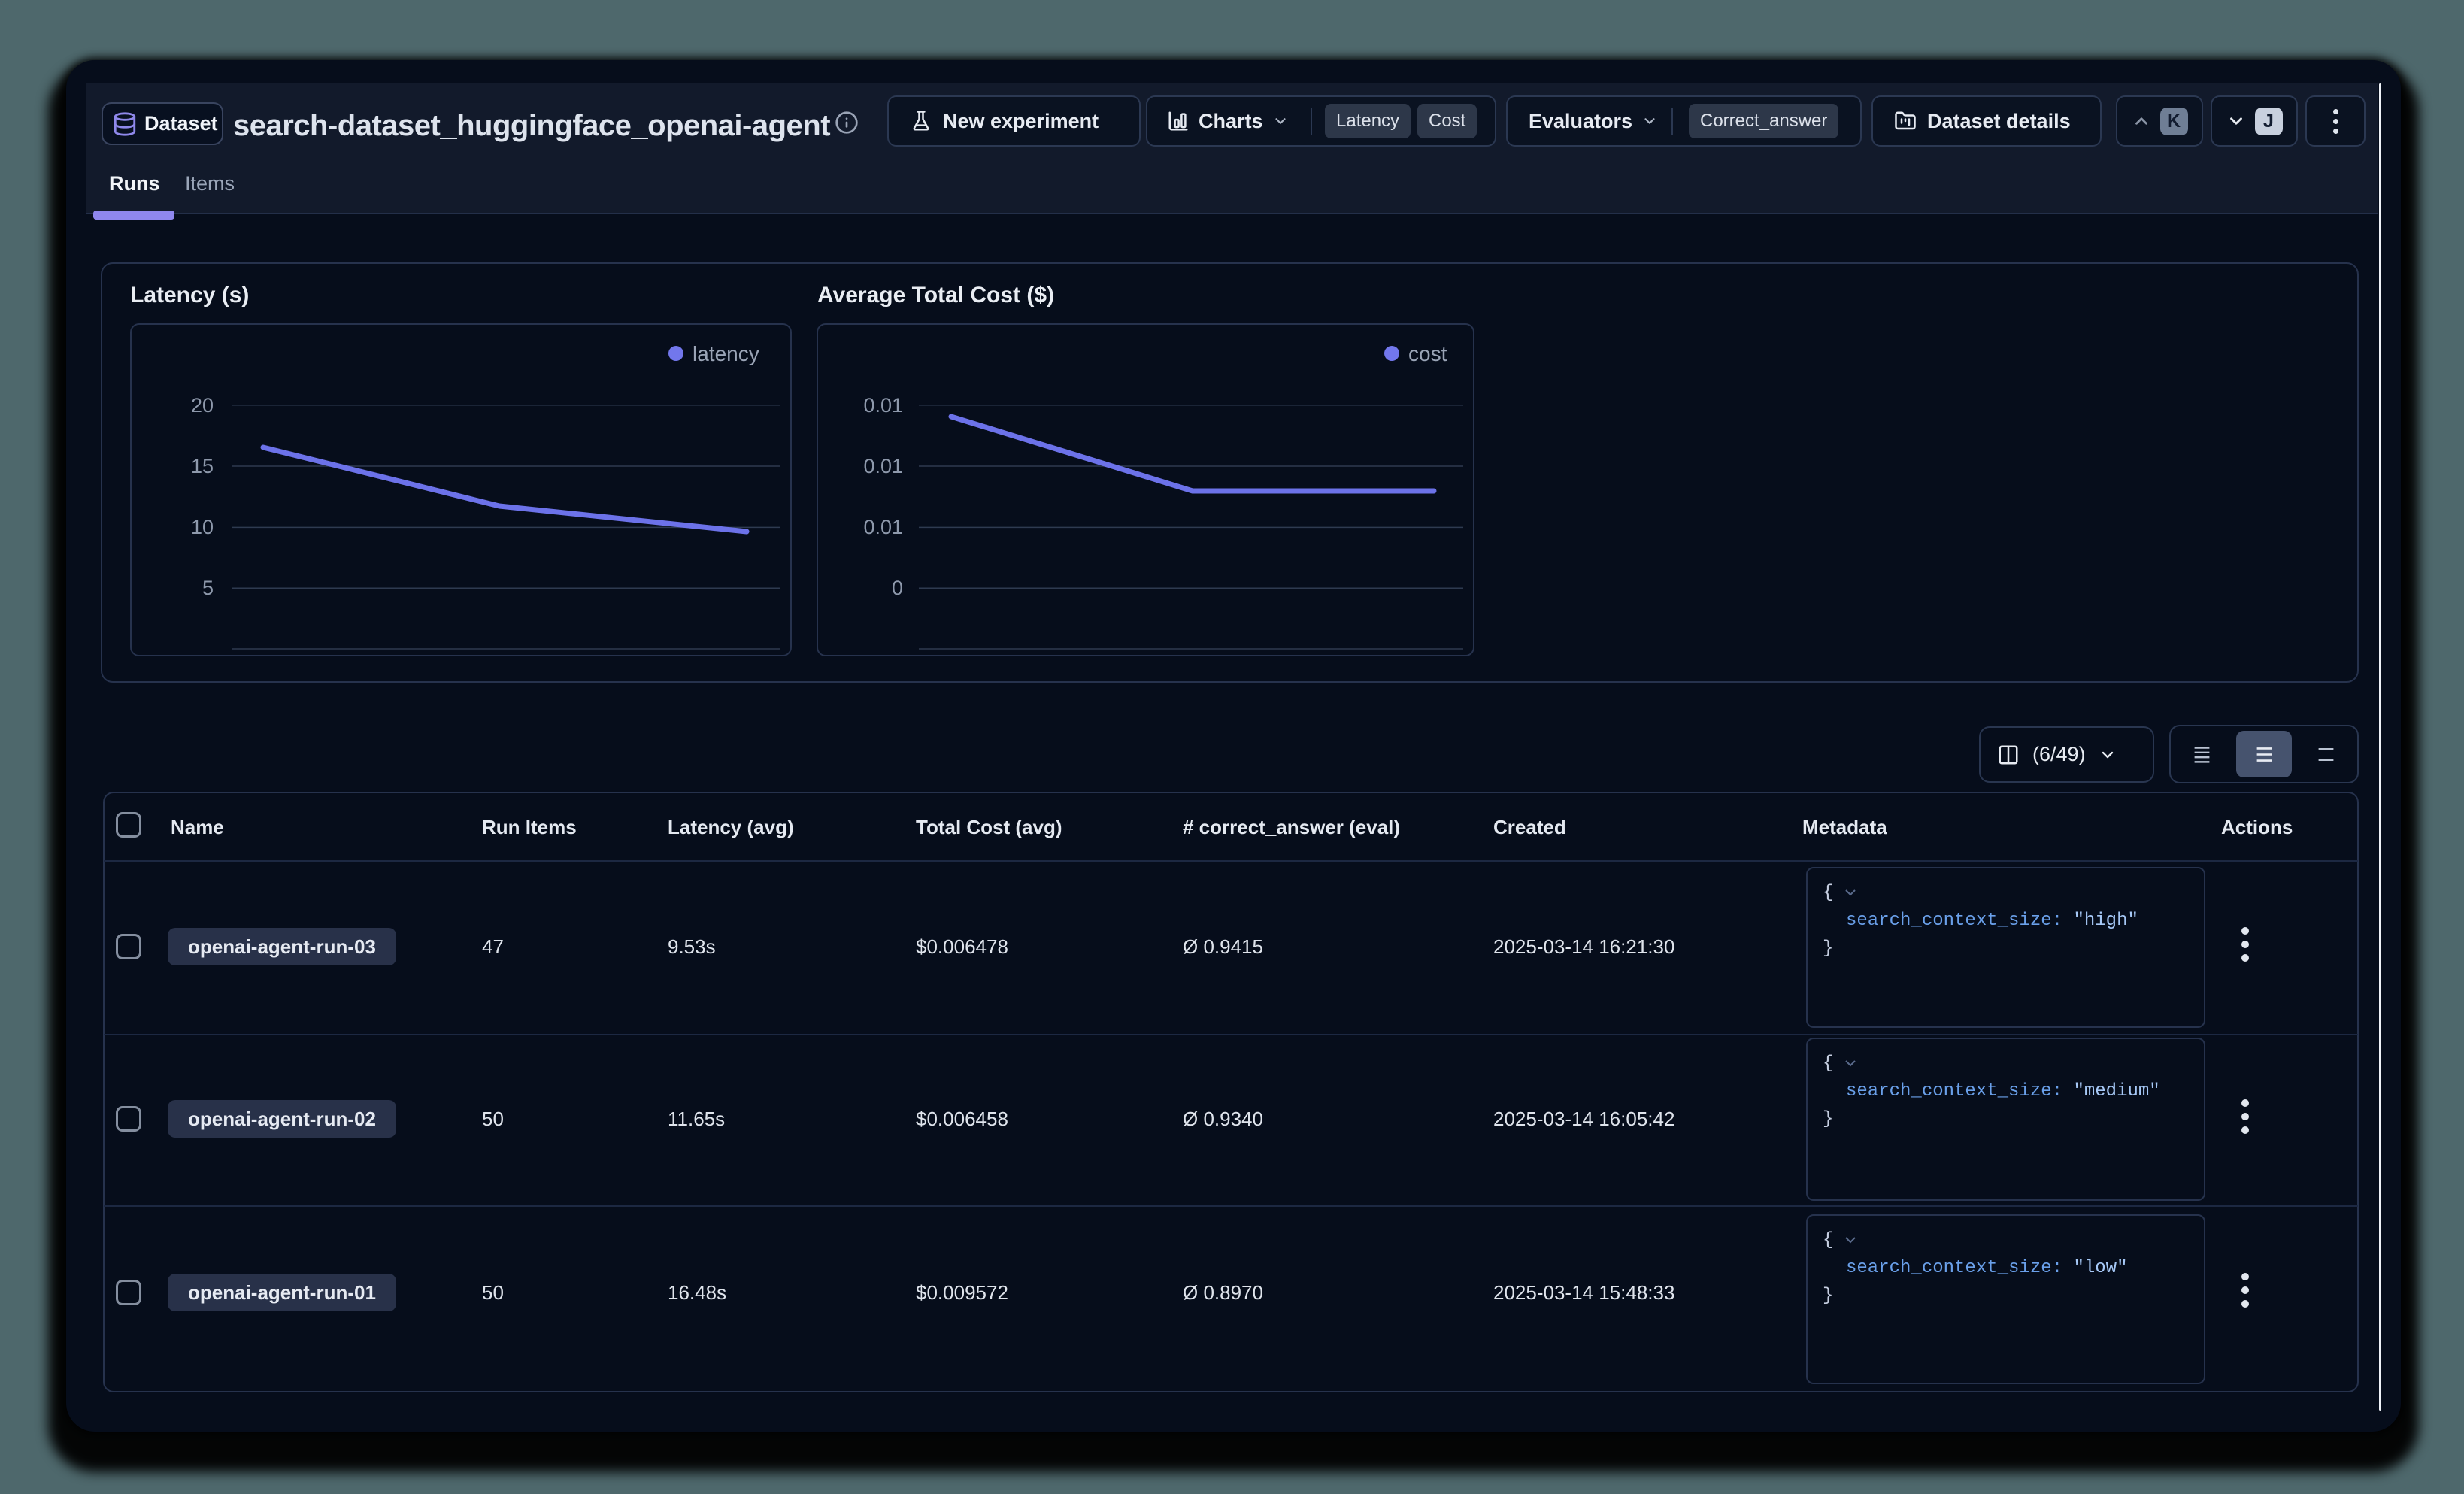 The width and height of the screenshot is (2464, 1494). Describe the element at coordinates (1427, 354) in the screenshot. I see `svg-text: cost` at that location.